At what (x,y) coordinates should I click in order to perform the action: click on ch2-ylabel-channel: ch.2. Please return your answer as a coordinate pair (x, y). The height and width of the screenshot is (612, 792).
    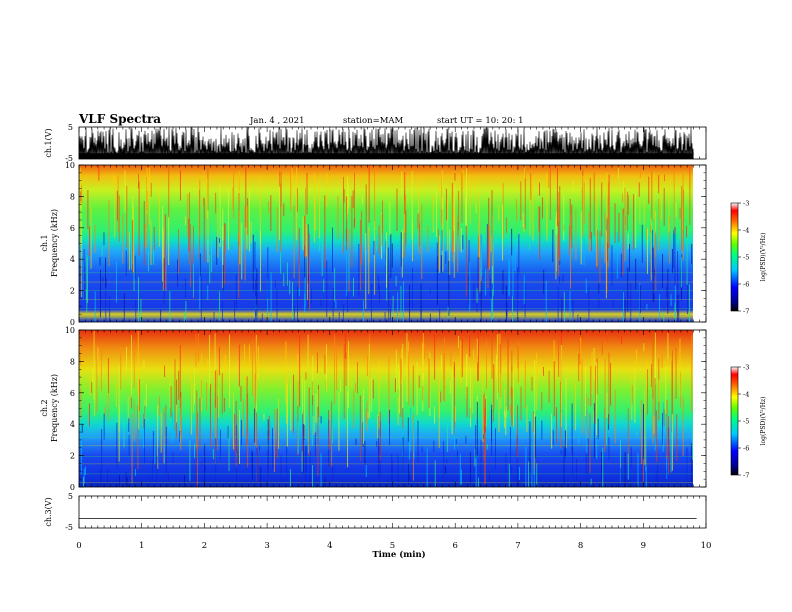
    Looking at the image, I should click on (44, 407).